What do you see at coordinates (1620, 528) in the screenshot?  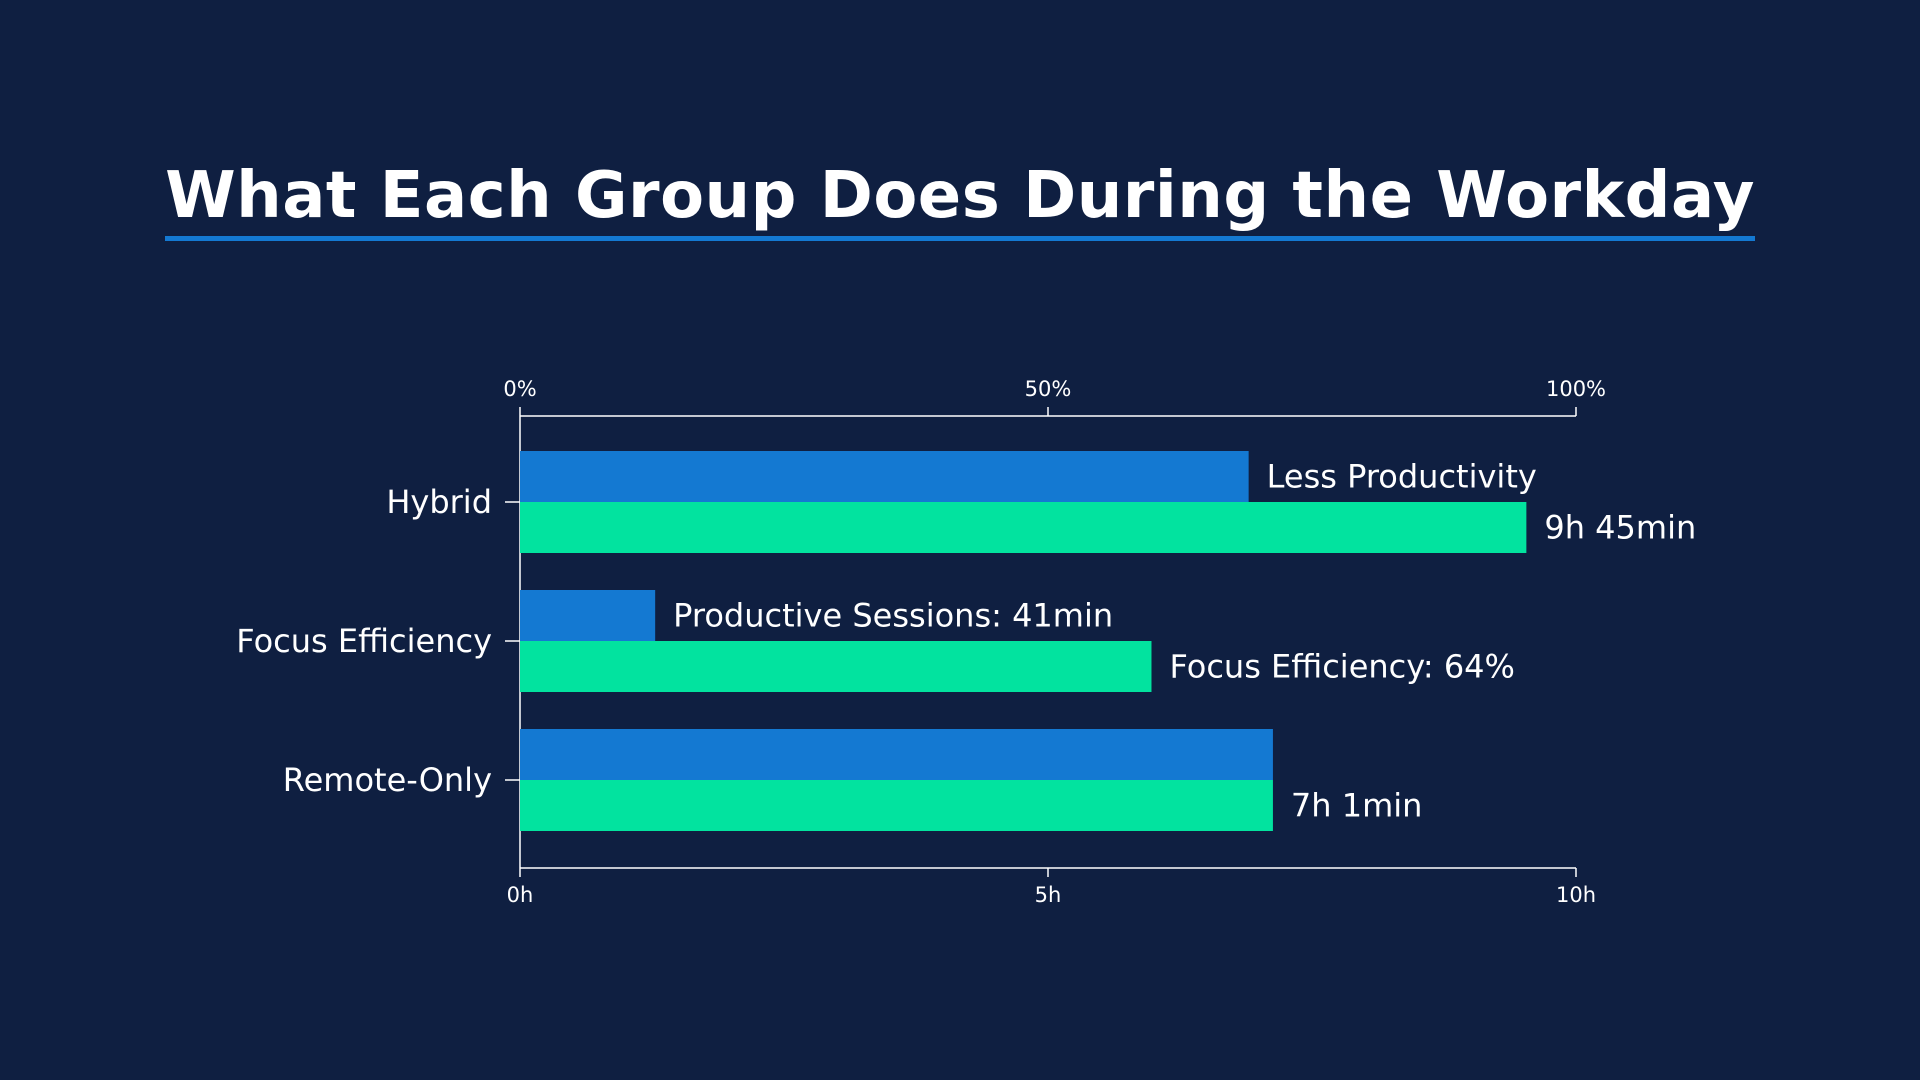 I see `bar-data-label: 9h 45min` at bounding box center [1620, 528].